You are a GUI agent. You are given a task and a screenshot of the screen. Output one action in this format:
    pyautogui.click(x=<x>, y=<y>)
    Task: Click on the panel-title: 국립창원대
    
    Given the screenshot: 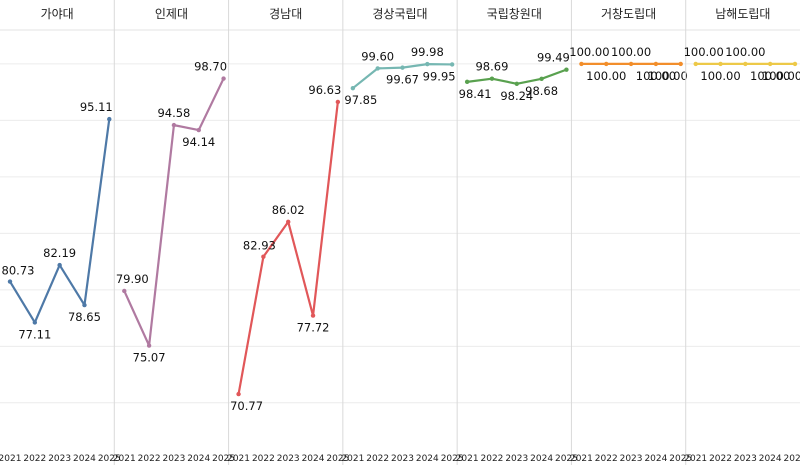 What is the action you would take?
    pyautogui.click(x=514, y=14)
    